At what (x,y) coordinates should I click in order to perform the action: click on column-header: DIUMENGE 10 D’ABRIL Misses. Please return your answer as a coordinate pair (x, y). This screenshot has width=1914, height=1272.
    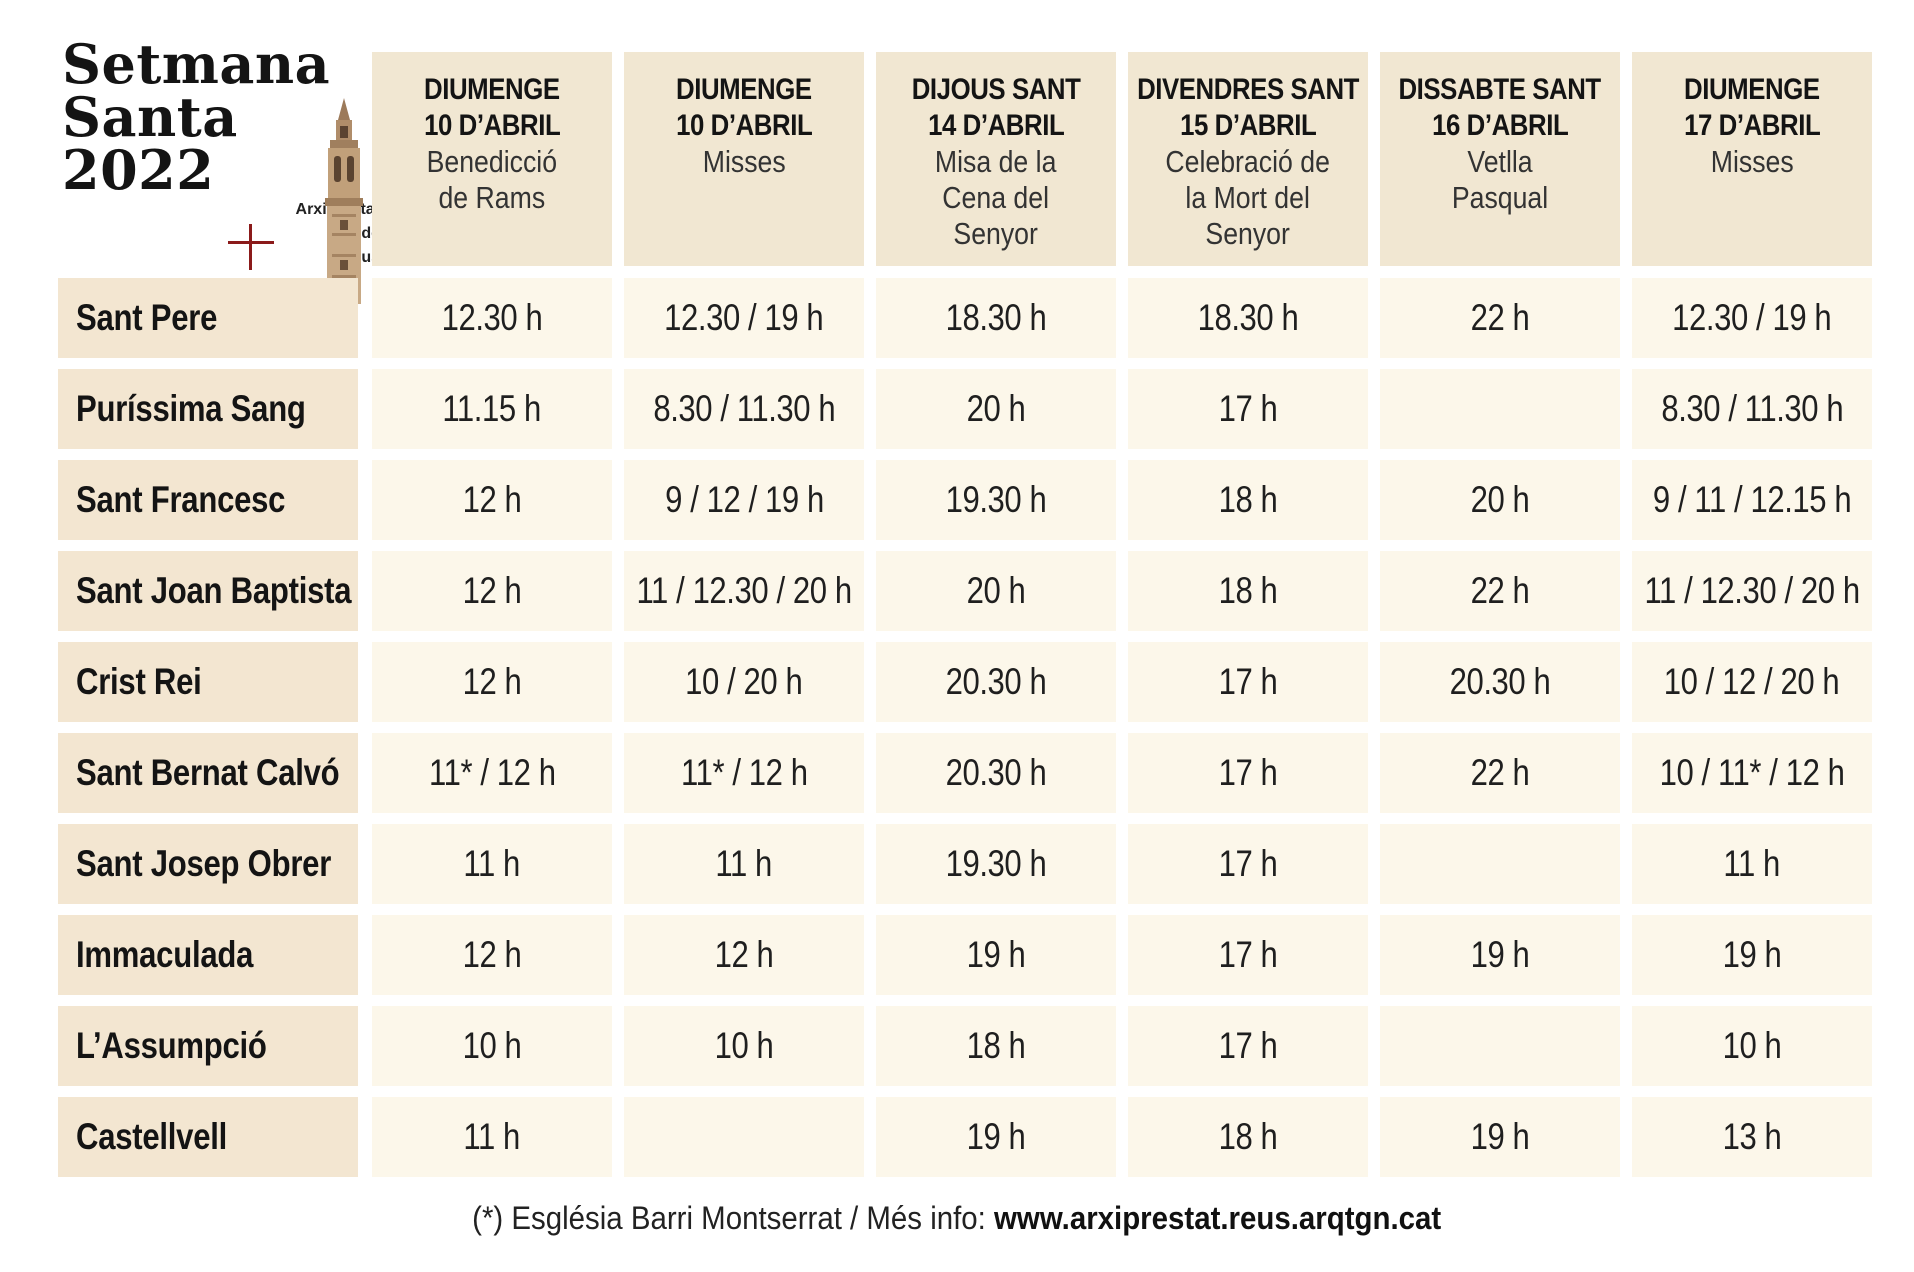
    Looking at the image, I should click on (744, 159).